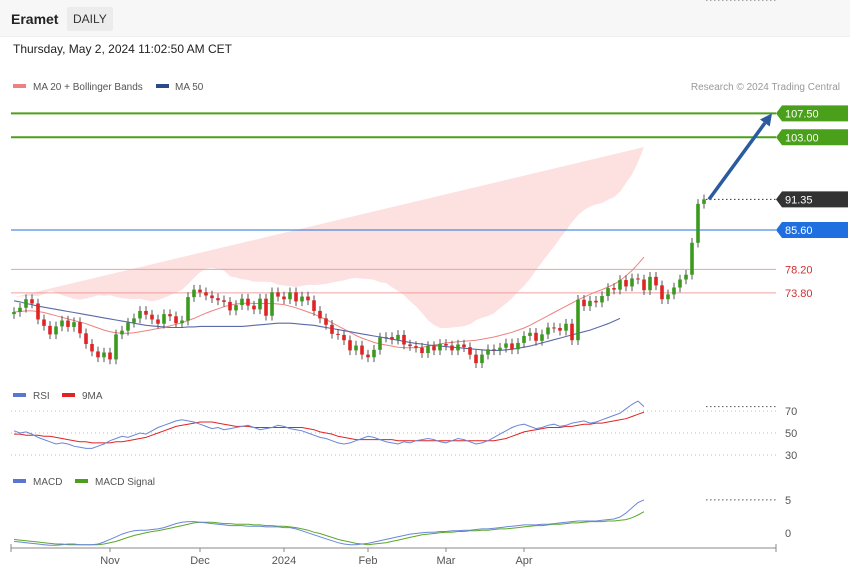 The image size is (850, 576). I want to click on projection-arrow-head, so click(766, 120).